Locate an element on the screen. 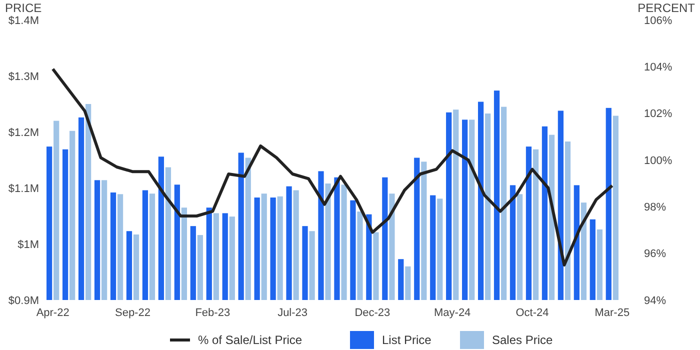  y-axis-title: PRICE is located at coordinates (23, 8).